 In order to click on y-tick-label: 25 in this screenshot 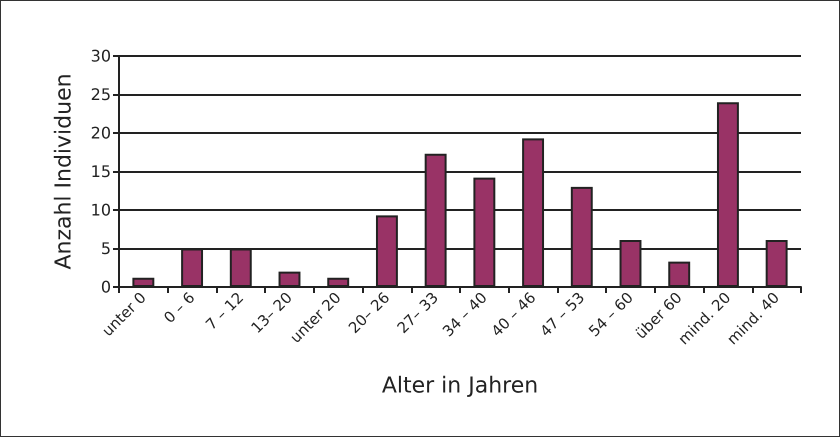, I will do `click(100, 94)`.